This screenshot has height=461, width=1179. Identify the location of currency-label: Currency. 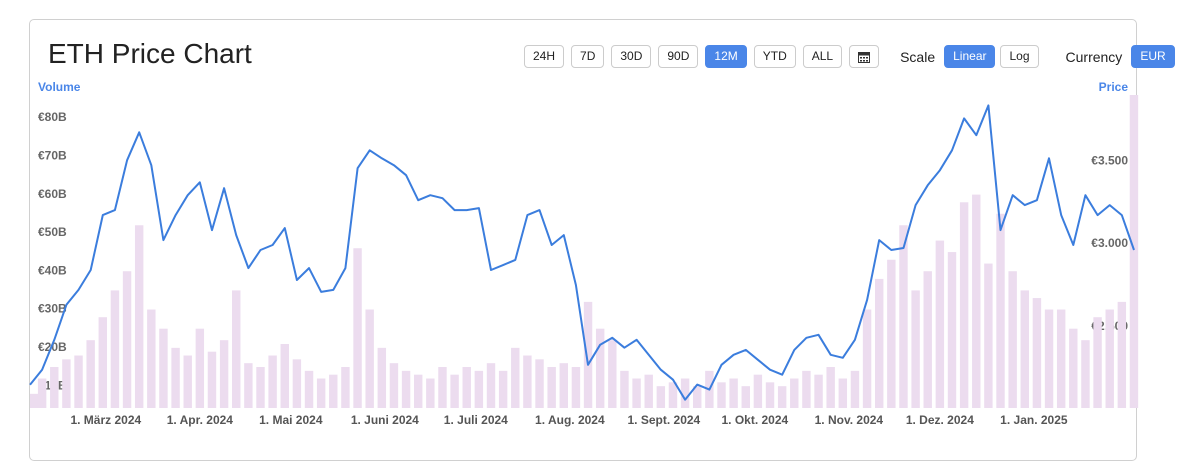
(1094, 56).